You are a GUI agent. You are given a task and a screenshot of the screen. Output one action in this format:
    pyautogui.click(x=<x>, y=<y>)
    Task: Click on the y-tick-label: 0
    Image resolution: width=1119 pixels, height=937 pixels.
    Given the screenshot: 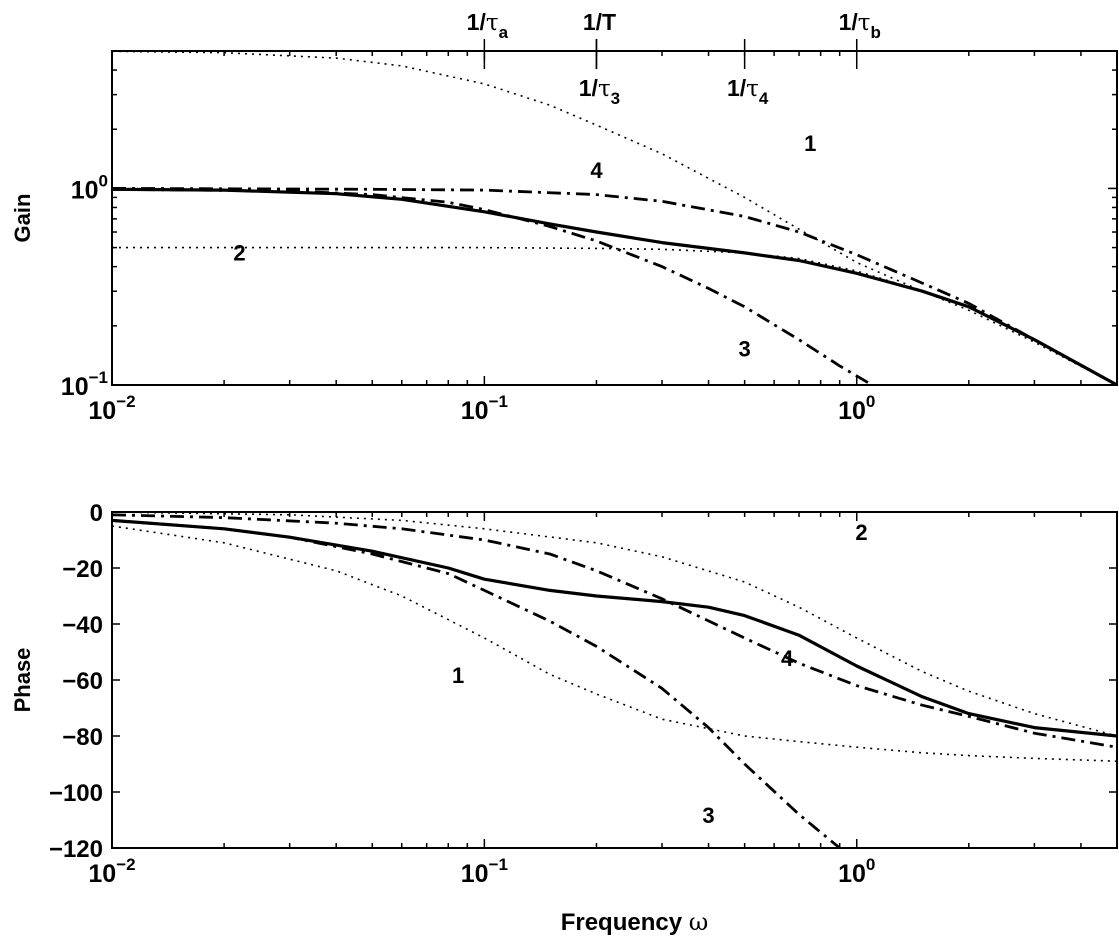 What is the action you would take?
    pyautogui.click(x=96, y=513)
    